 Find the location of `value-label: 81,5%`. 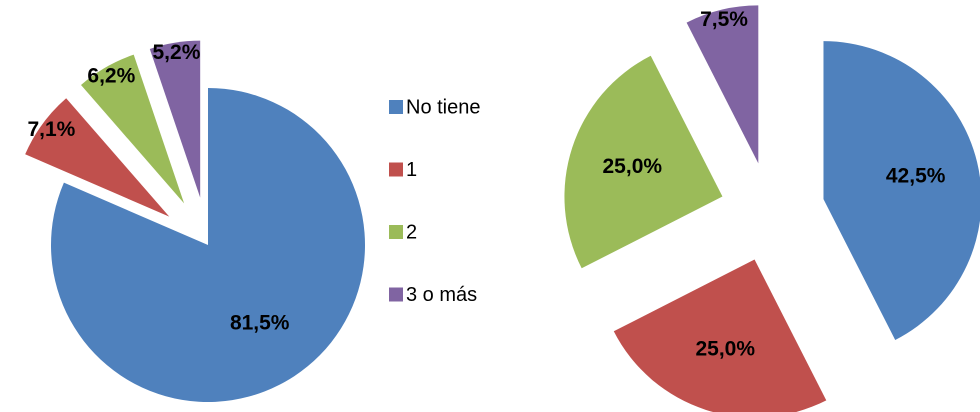

value-label: 81,5% is located at coordinates (260, 322).